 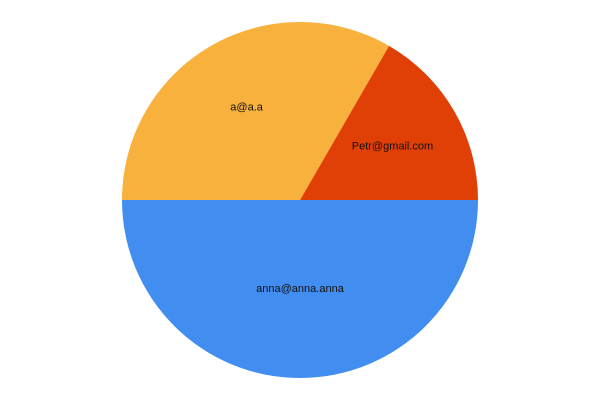 I want to click on pie-slice-label-3: anna@anna.anna, so click(x=300, y=289).